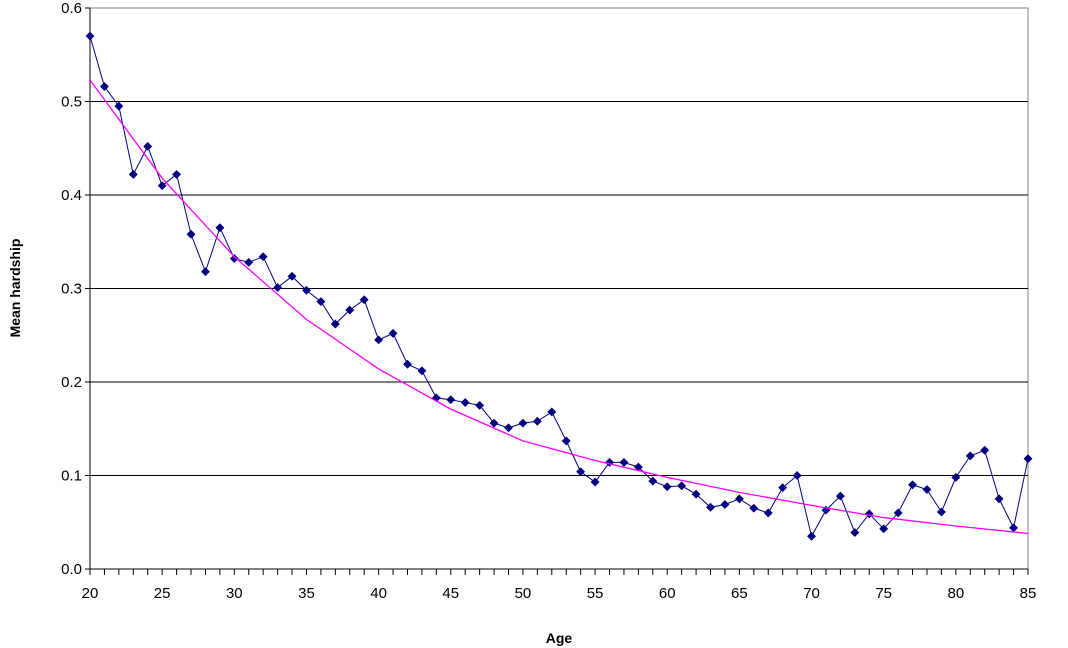 The image size is (1068, 648). What do you see at coordinates (739, 593) in the screenshot?
I see `x-tick-label: 65` at bounding box center [739, 593].